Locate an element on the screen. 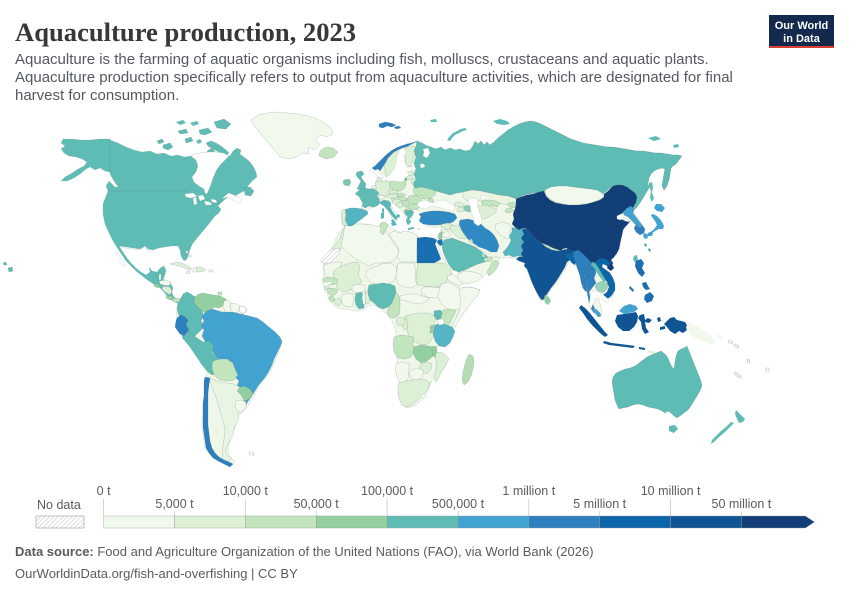 This screenshot has height=600, width=850. svg-text: 10,000 t is located at coordinates (246, 491).